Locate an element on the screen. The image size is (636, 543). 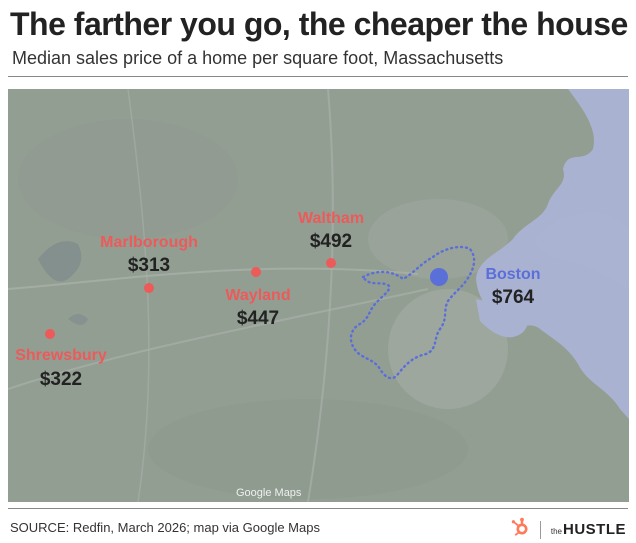
city-marker-waltham is located at coordinates (331, 263).